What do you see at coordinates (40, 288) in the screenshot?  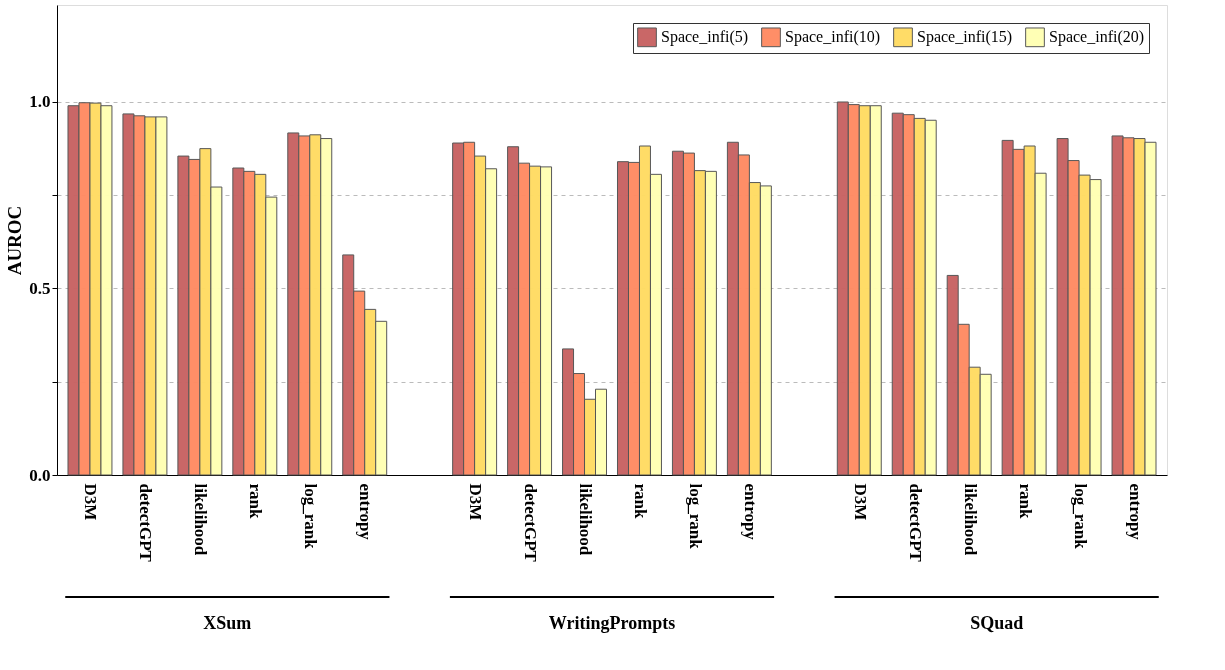 I see `y-tick-label: 0.5` at bounding box center [40, 288].